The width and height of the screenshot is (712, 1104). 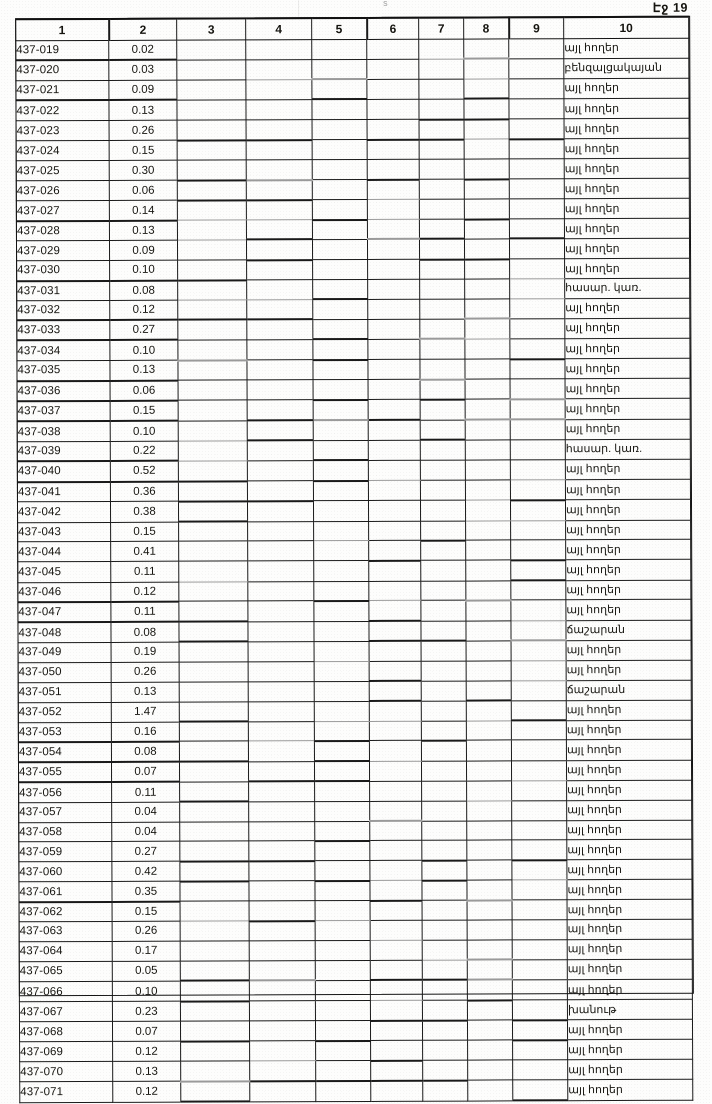 I want to click on table-row: 437-027 0.14 այլ հողեր, so click(x=353, y=209).